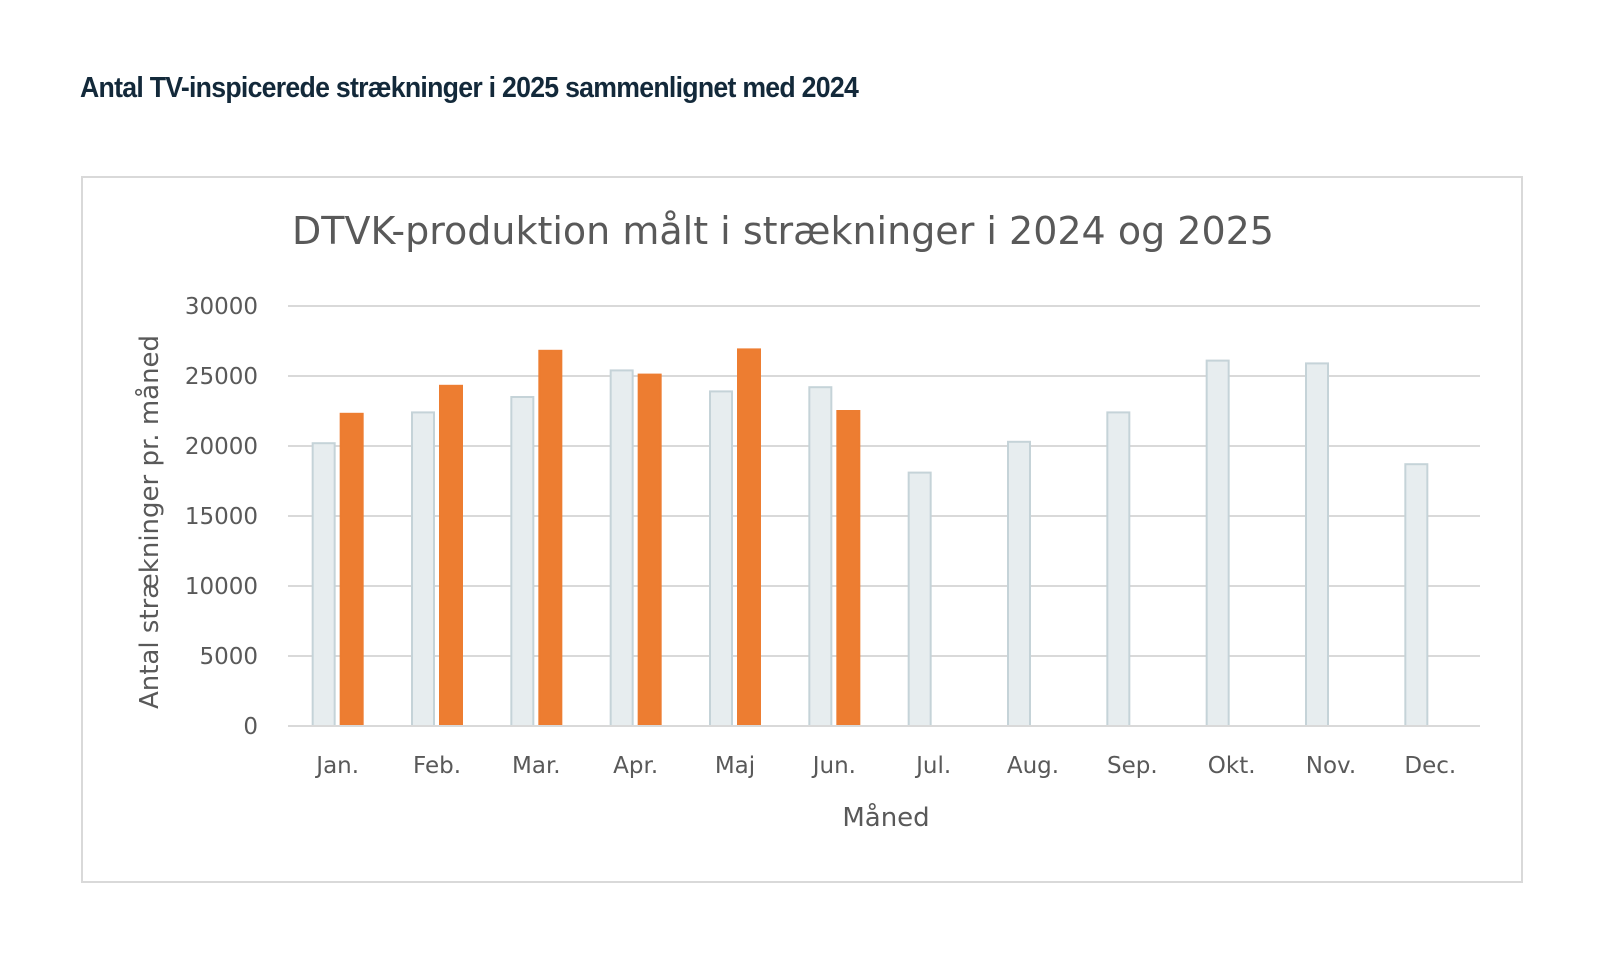  What do you see at coordinates (423, 569) in the screenshot?
I see `bar-series-1-Feb.` at bounding box center [423, 569].